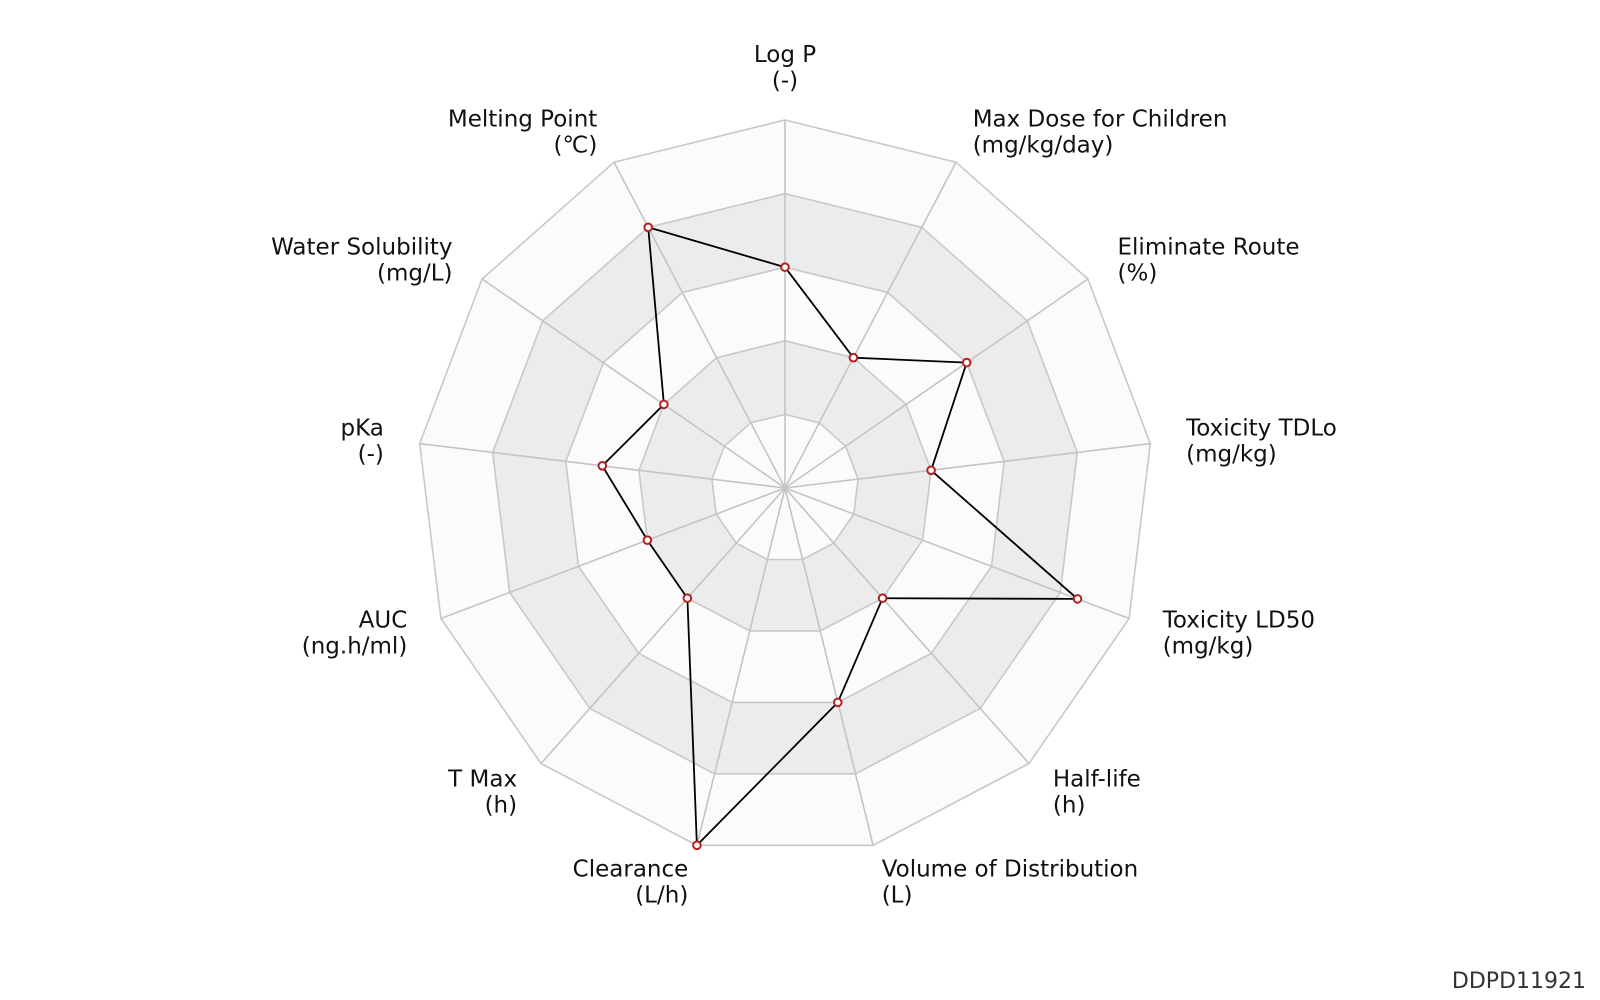 The width and height of the screenshot is (1600, 1000). I want to click on axis-label: Half-life(h), so click(1097, 792).